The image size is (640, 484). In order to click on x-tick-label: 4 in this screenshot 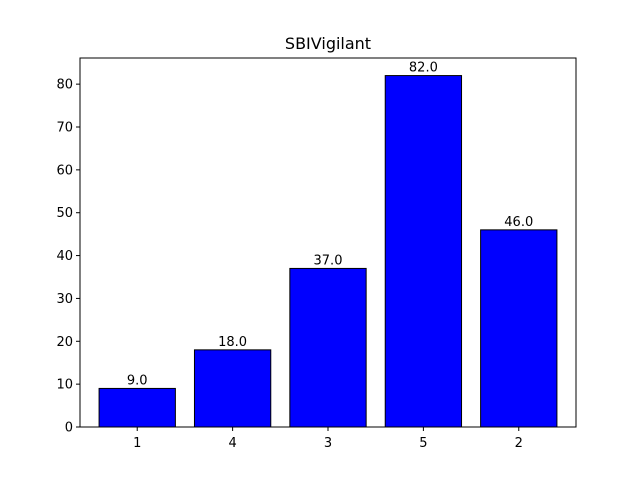, I will do `click(232, 443)`.